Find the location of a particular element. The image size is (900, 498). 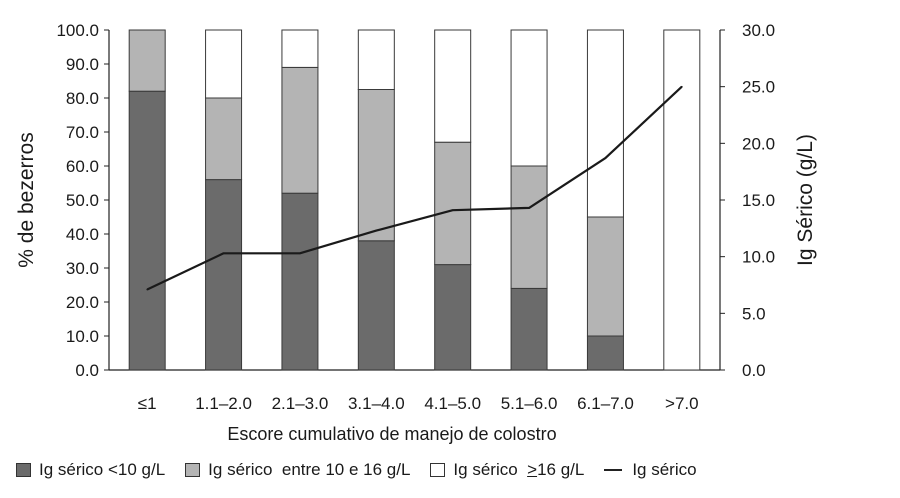

x-tick-label: ≤1 is located at coordinates (147, 403).